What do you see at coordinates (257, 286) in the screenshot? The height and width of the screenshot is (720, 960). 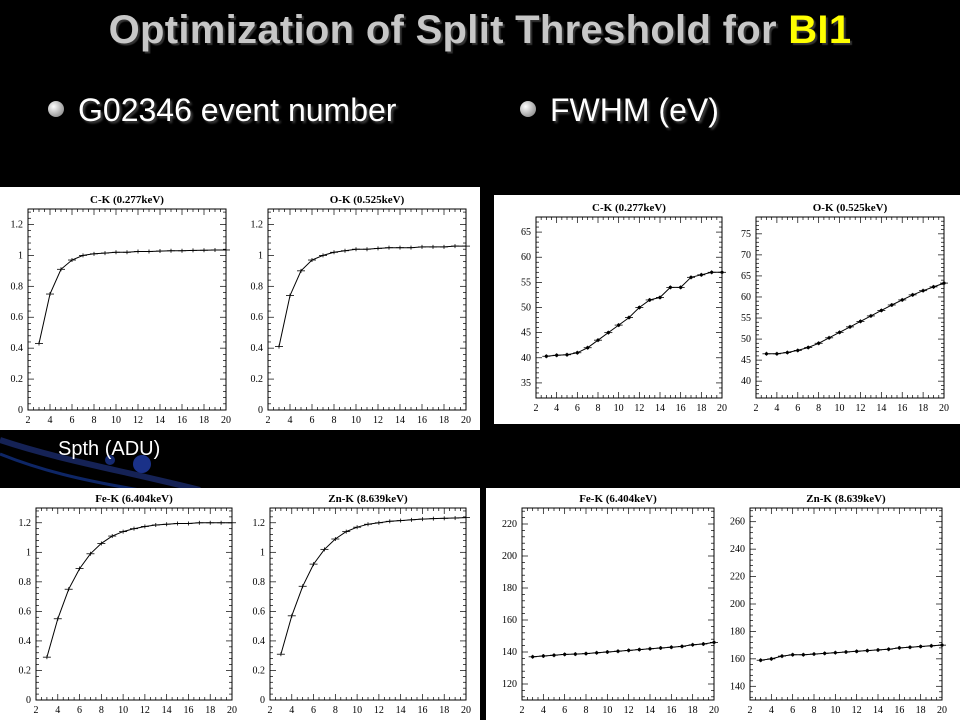 I see `y-tick-label: 0.8` at bounding box center [257, 286].